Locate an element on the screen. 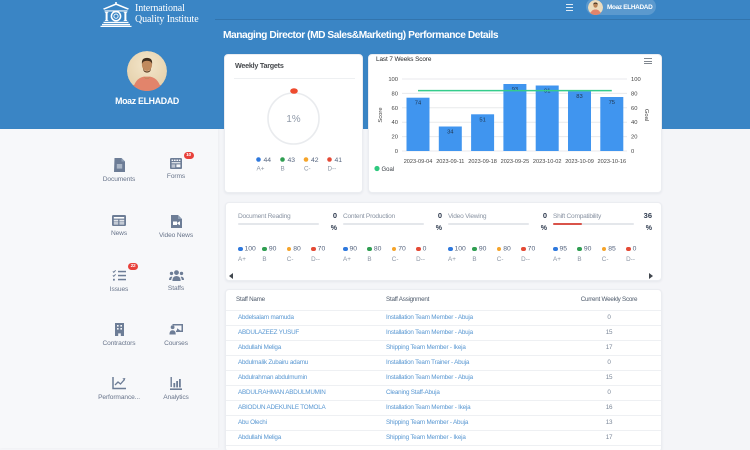  svg-text: Score is located at coordinates (381, 114).